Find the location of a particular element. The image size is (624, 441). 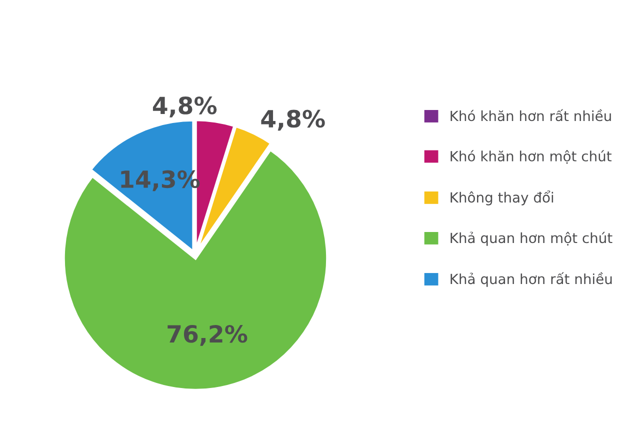

legend-label: Khả quan hơn rất nhiều is located at coordinates (531, 279).